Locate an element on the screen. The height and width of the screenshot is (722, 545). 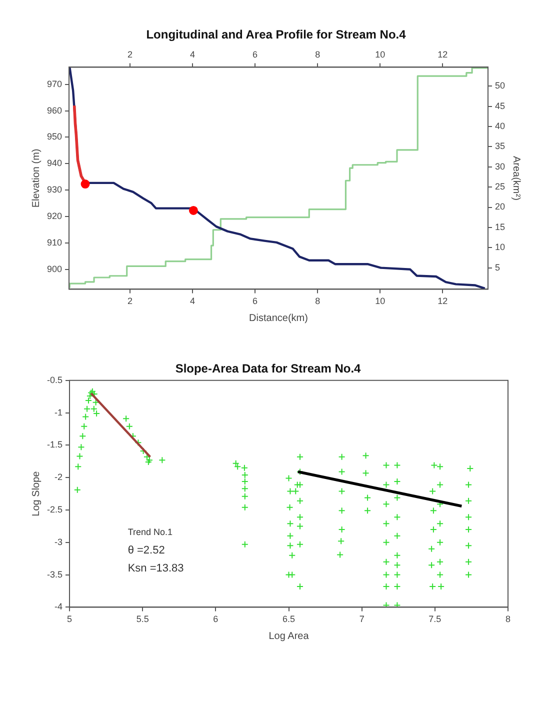
chart-title: Slope-Area Data for Stream No.4 is located at coordinates (268, 369).